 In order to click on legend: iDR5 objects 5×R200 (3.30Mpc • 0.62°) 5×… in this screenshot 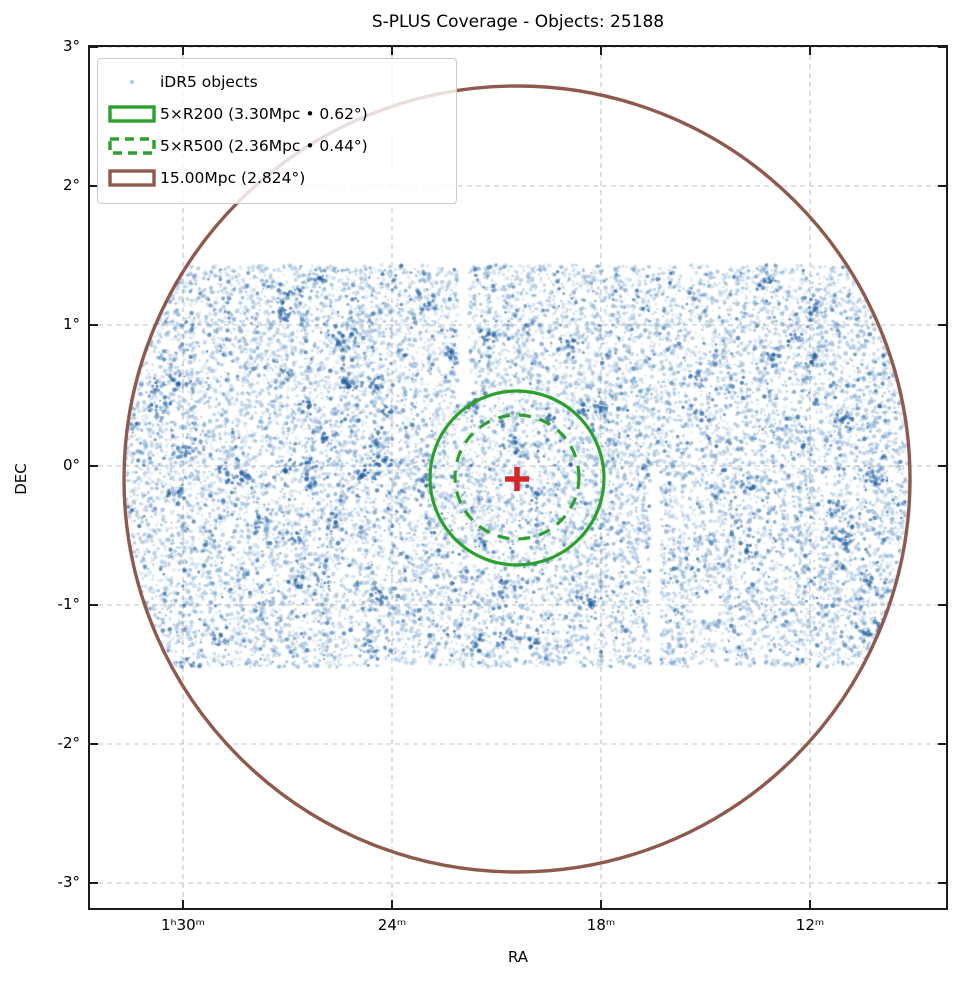, I will do `click(277, 131)`.